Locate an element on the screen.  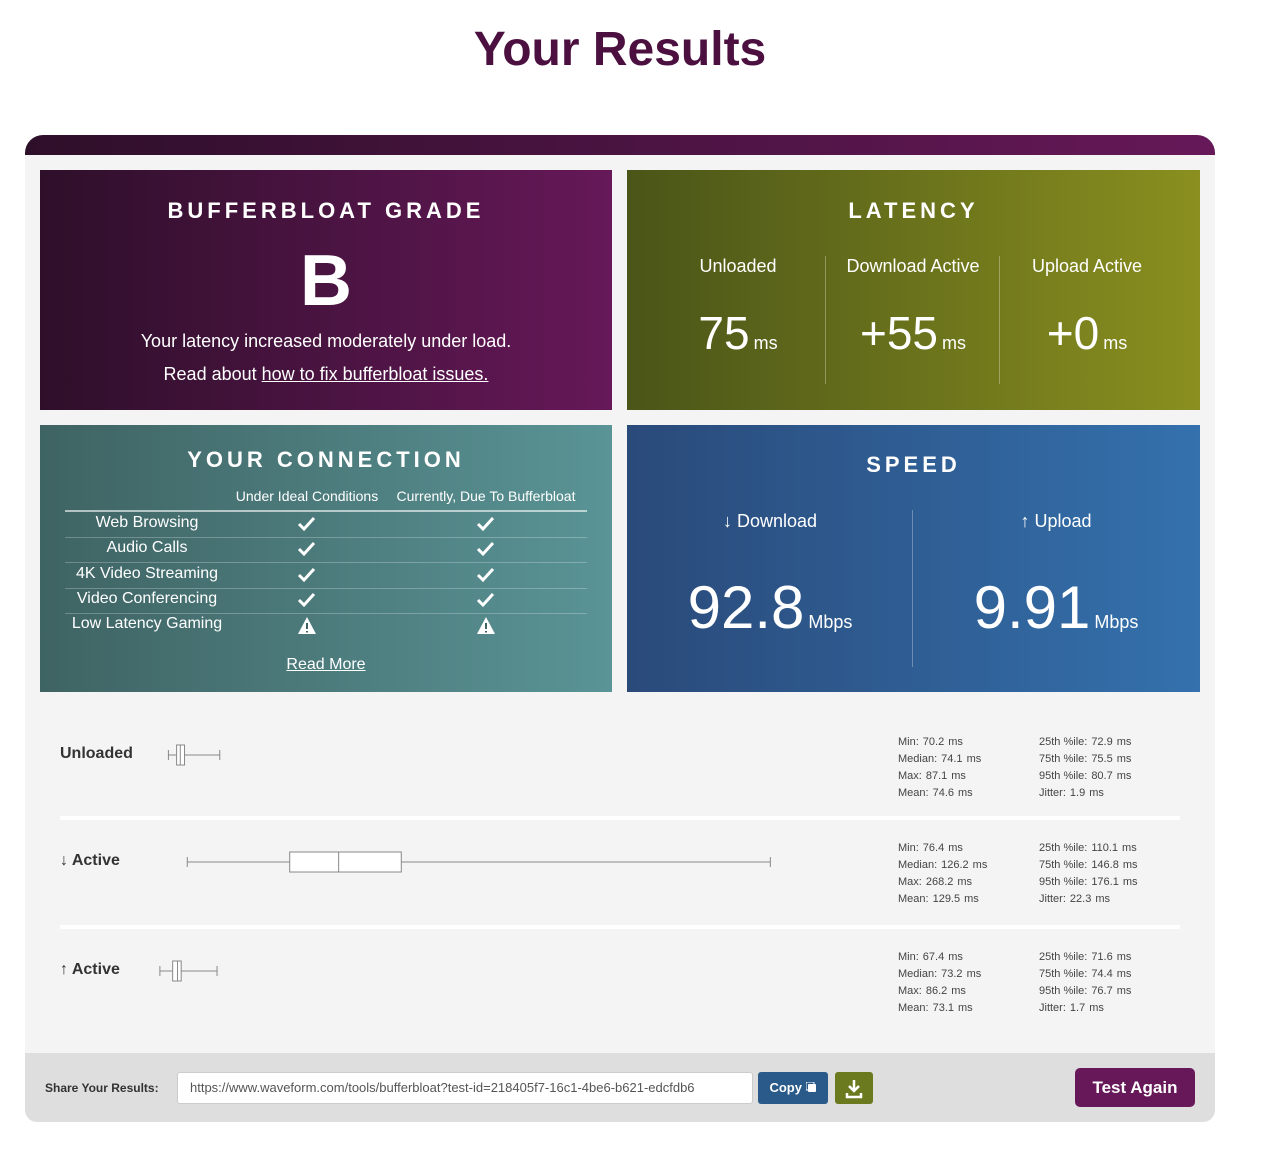
stat-line: 75th %ile: 146.8 ms is located at coordinates (1088, 865).